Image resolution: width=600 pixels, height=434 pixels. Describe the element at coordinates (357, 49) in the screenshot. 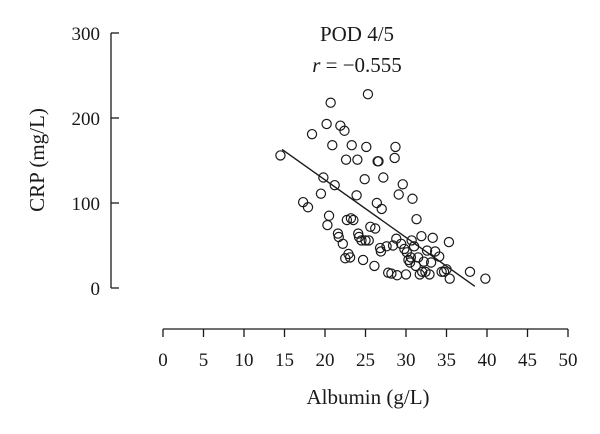

I see `annotation: POD 4/5 r = −0.555` at that location.